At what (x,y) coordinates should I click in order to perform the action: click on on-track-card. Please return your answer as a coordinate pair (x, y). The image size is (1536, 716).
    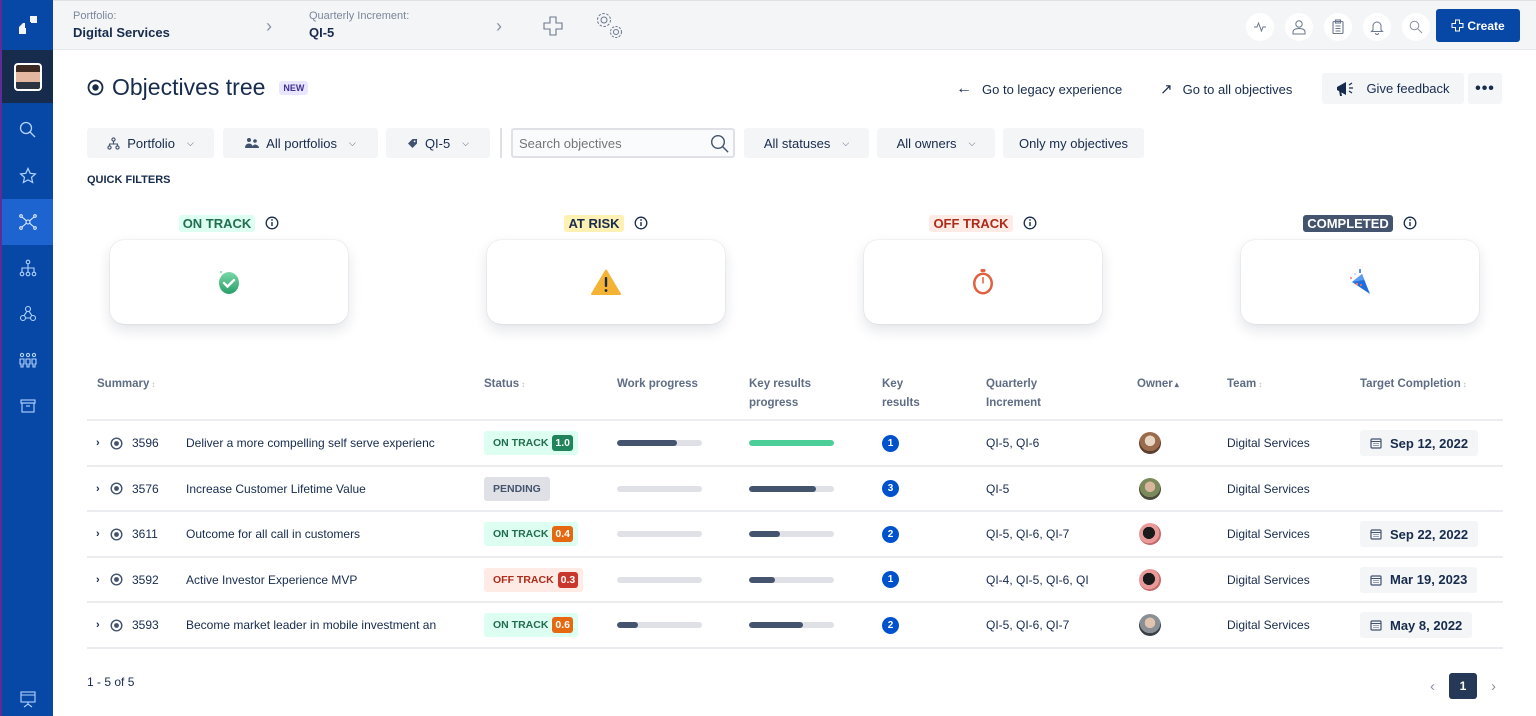
    Looking at the image, I should click on (229, 282).